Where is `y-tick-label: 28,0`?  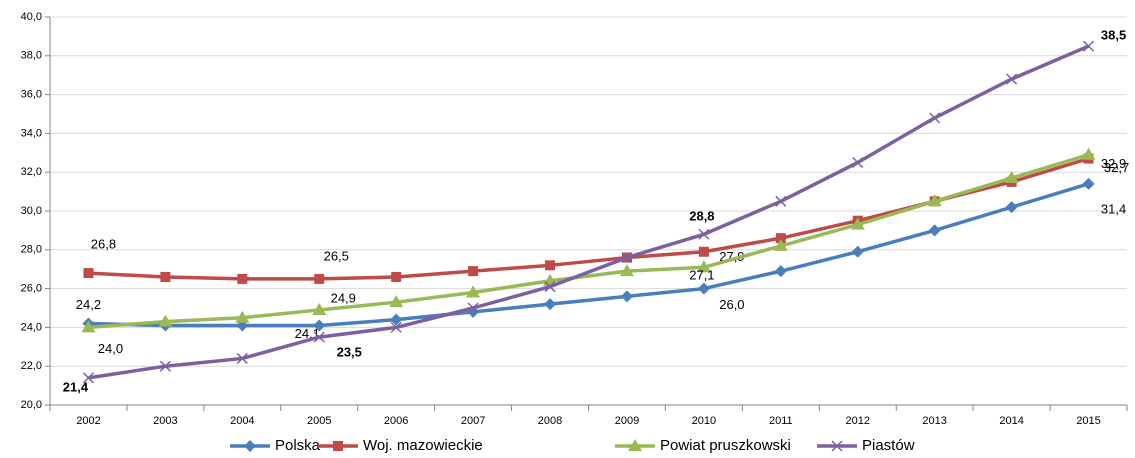
y-tick-label: 28,0 is located at coordinates (31, 250).